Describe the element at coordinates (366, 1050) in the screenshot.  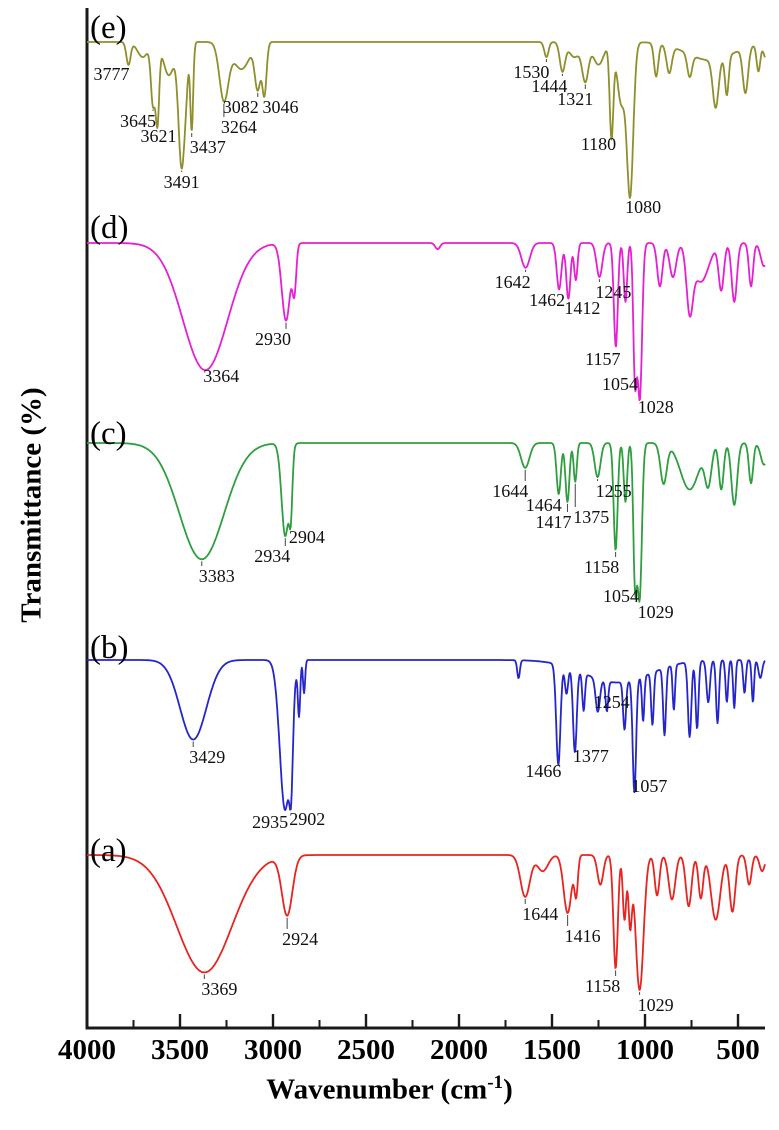
I see `x-tick-label: 2500` at that location.